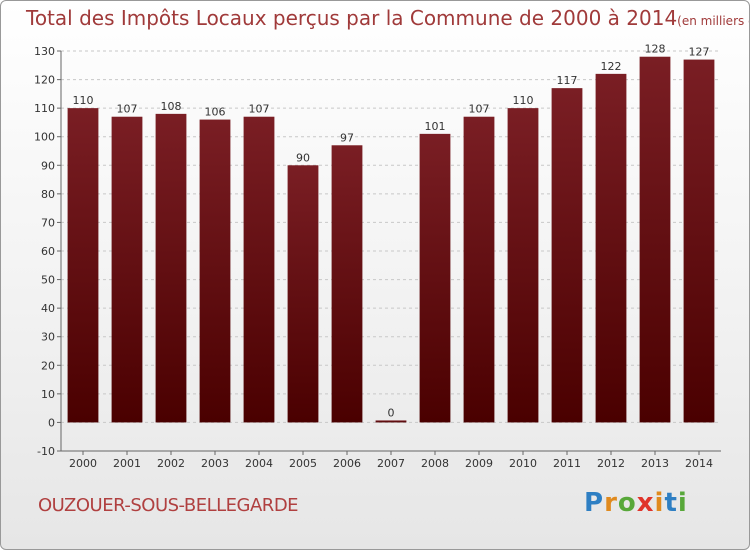  What do you see at coordinates (435, 126) in the screenshot?
I see `data-label-2008: 101` at bounding box center [435, 126].